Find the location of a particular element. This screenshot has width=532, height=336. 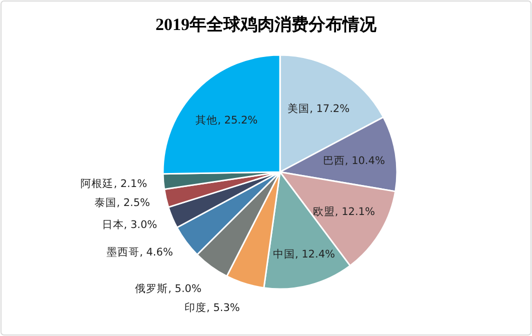

value-label: , 10.4% is located at coordinates (364, 161).